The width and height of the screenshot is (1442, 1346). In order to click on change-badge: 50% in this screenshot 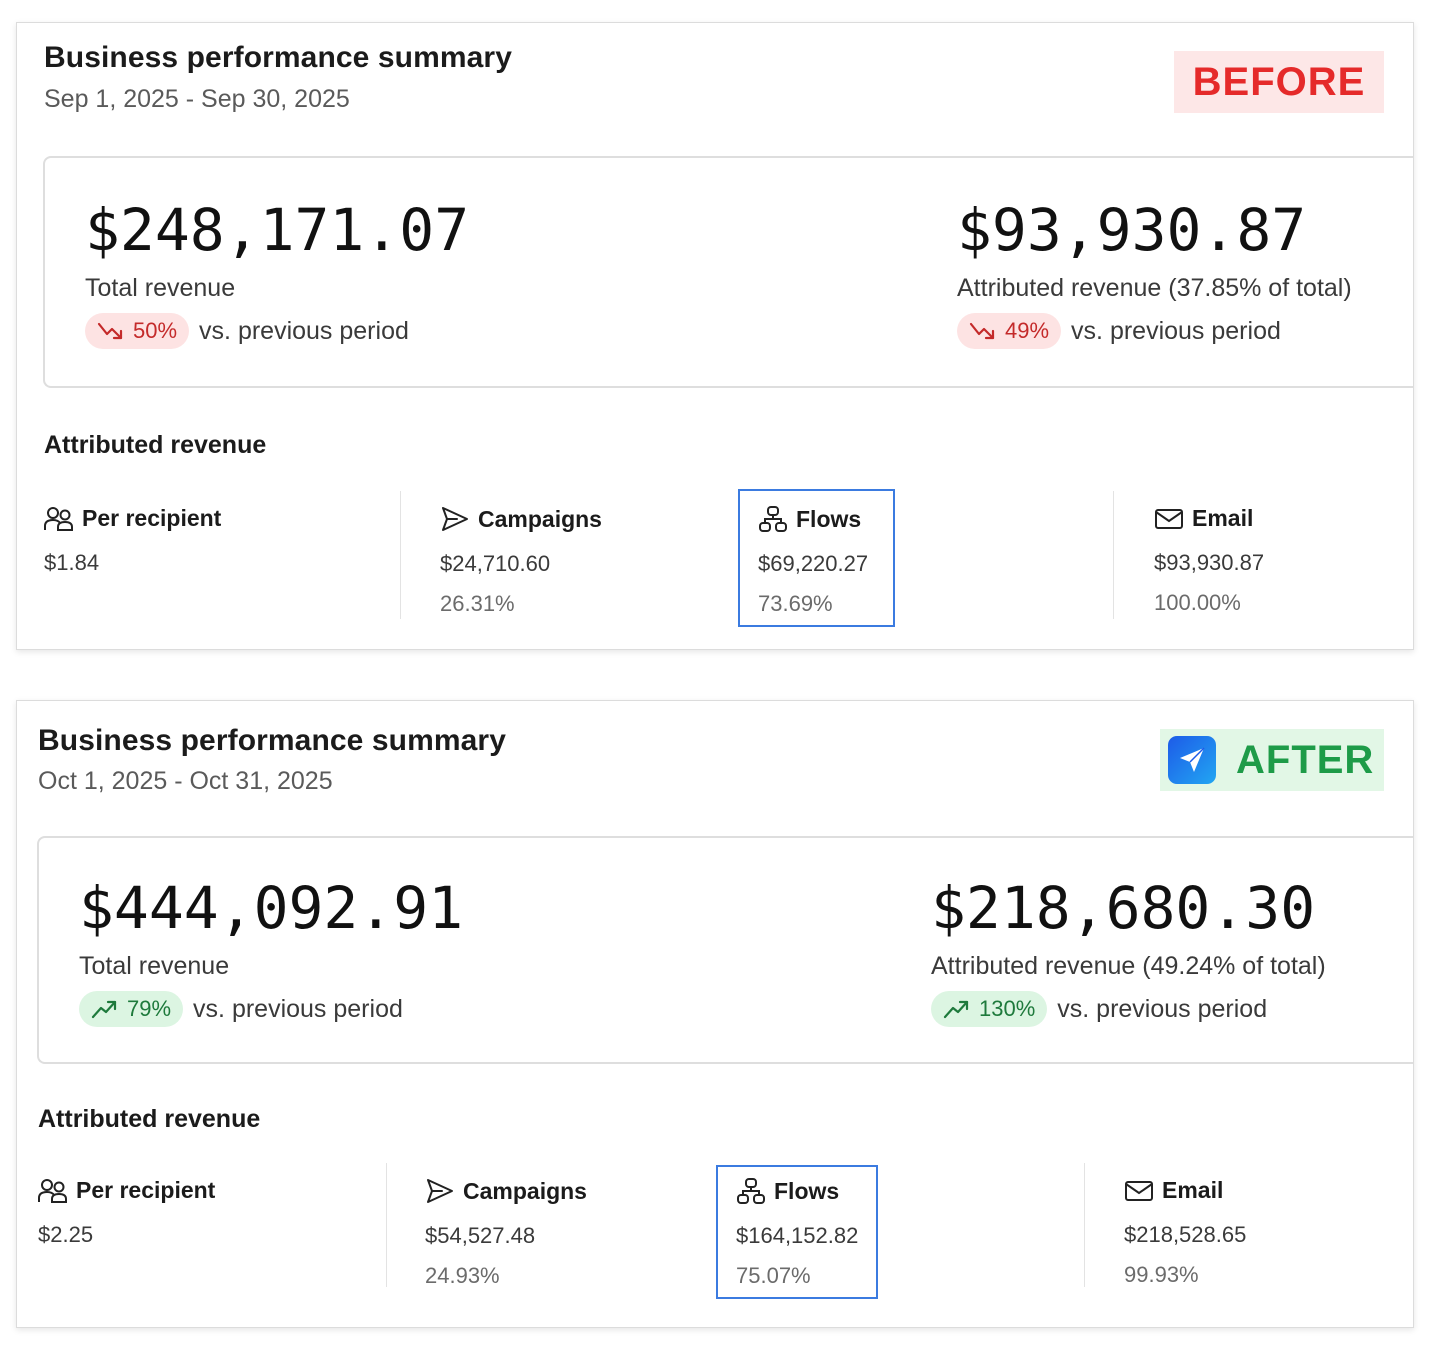, I will do `click(137, 331)`.